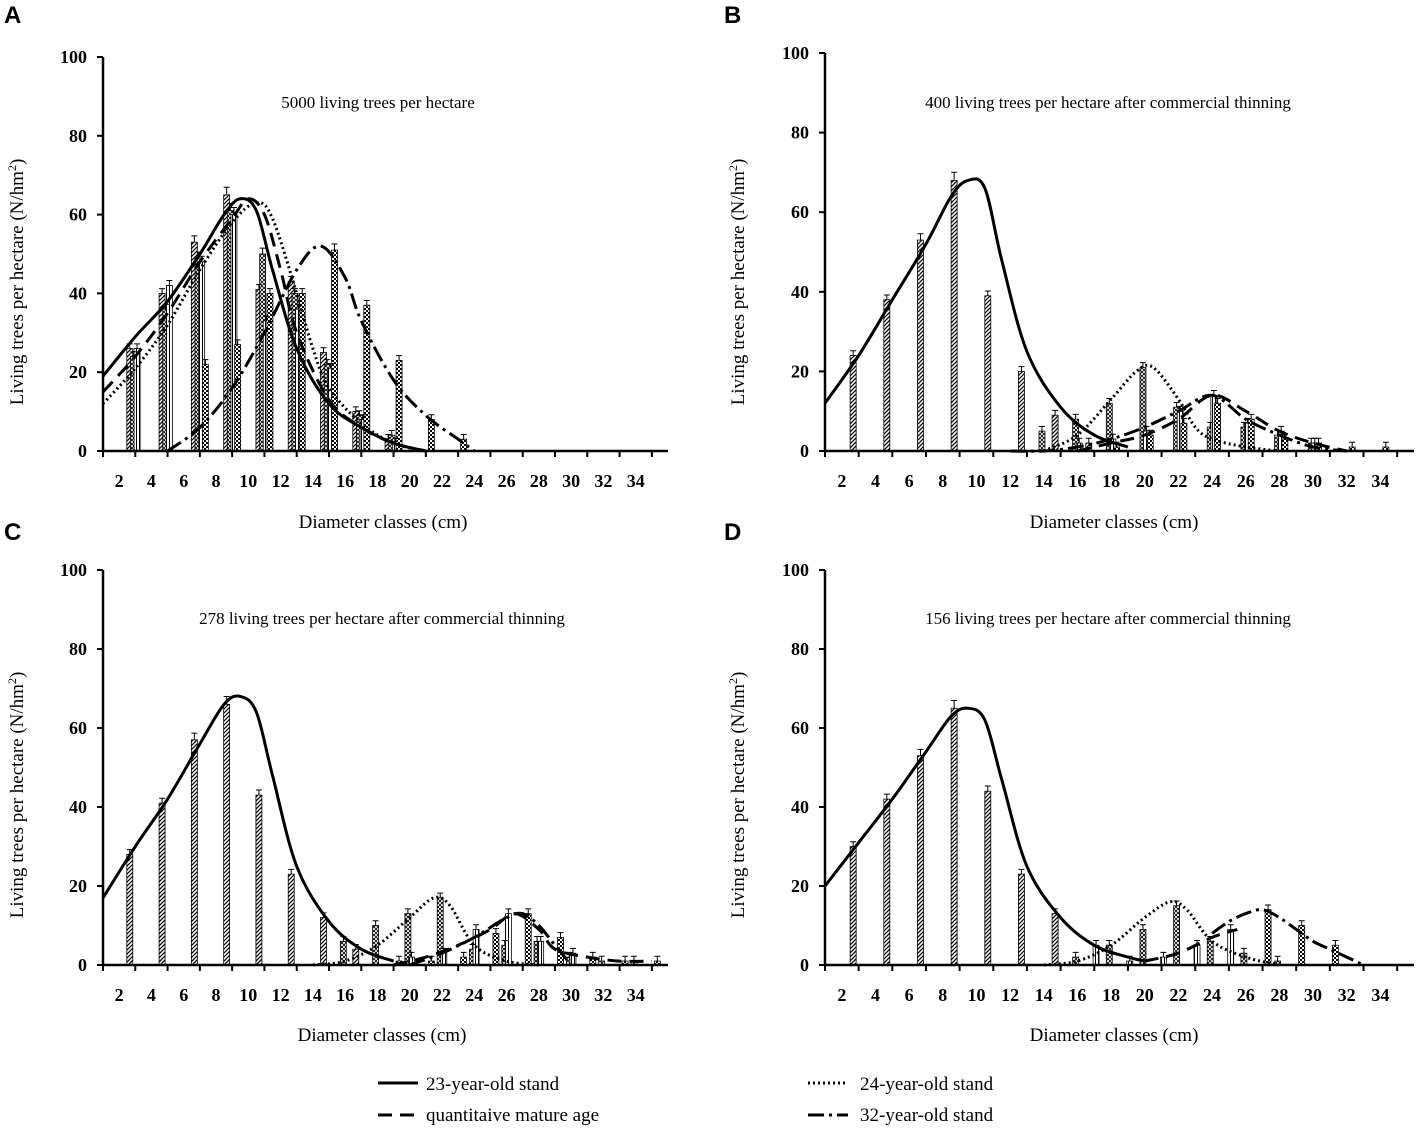  I want to click on x-tick-label: 20, so click(1145, 481).